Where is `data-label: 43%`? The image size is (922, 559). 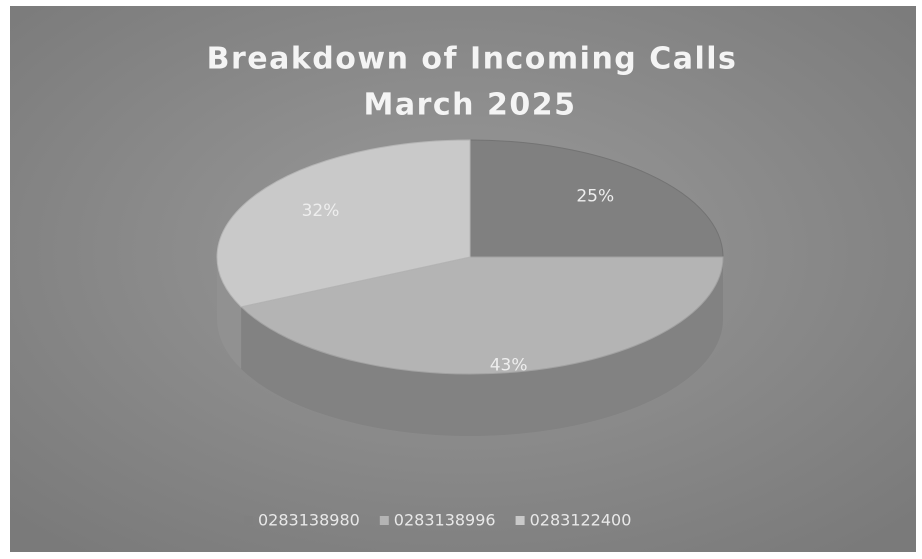 data-label: 43% is located at coordinates (509, 365).